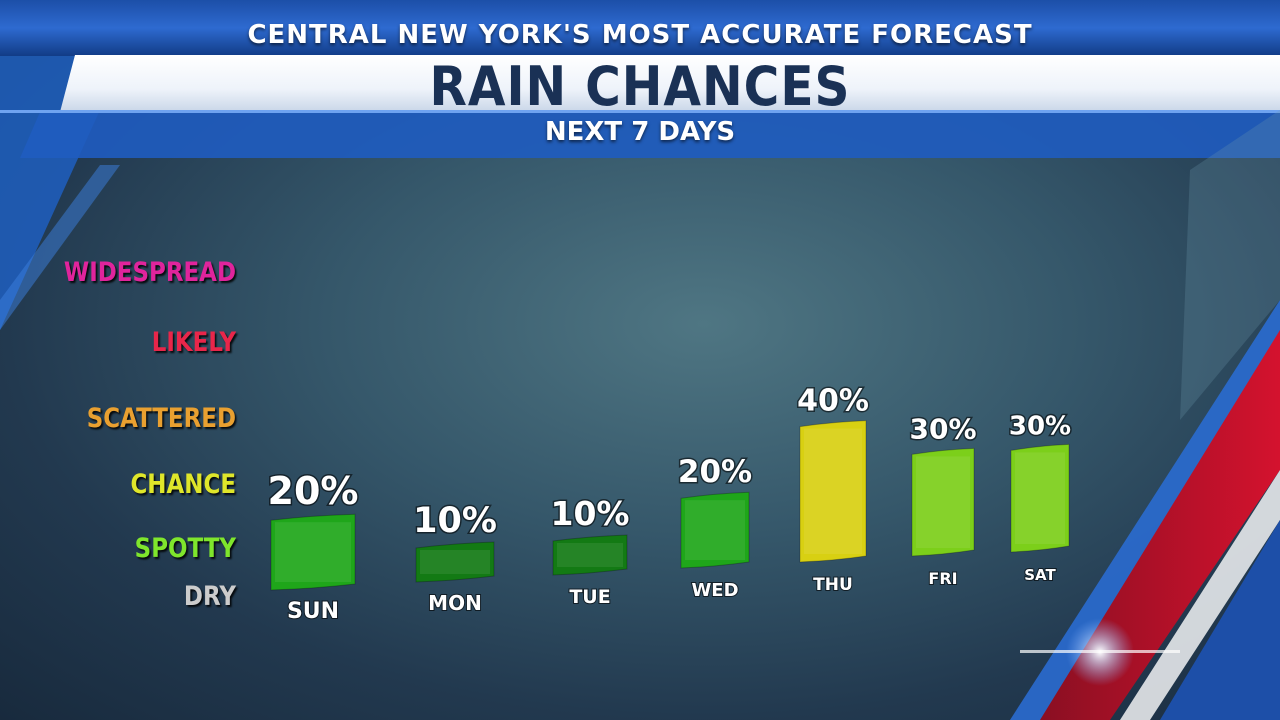 The image size is (1280, 720). Describe the element at coordinates (1040, 575) in the screenshot. I see `category-label-sat: SAT` at that location.